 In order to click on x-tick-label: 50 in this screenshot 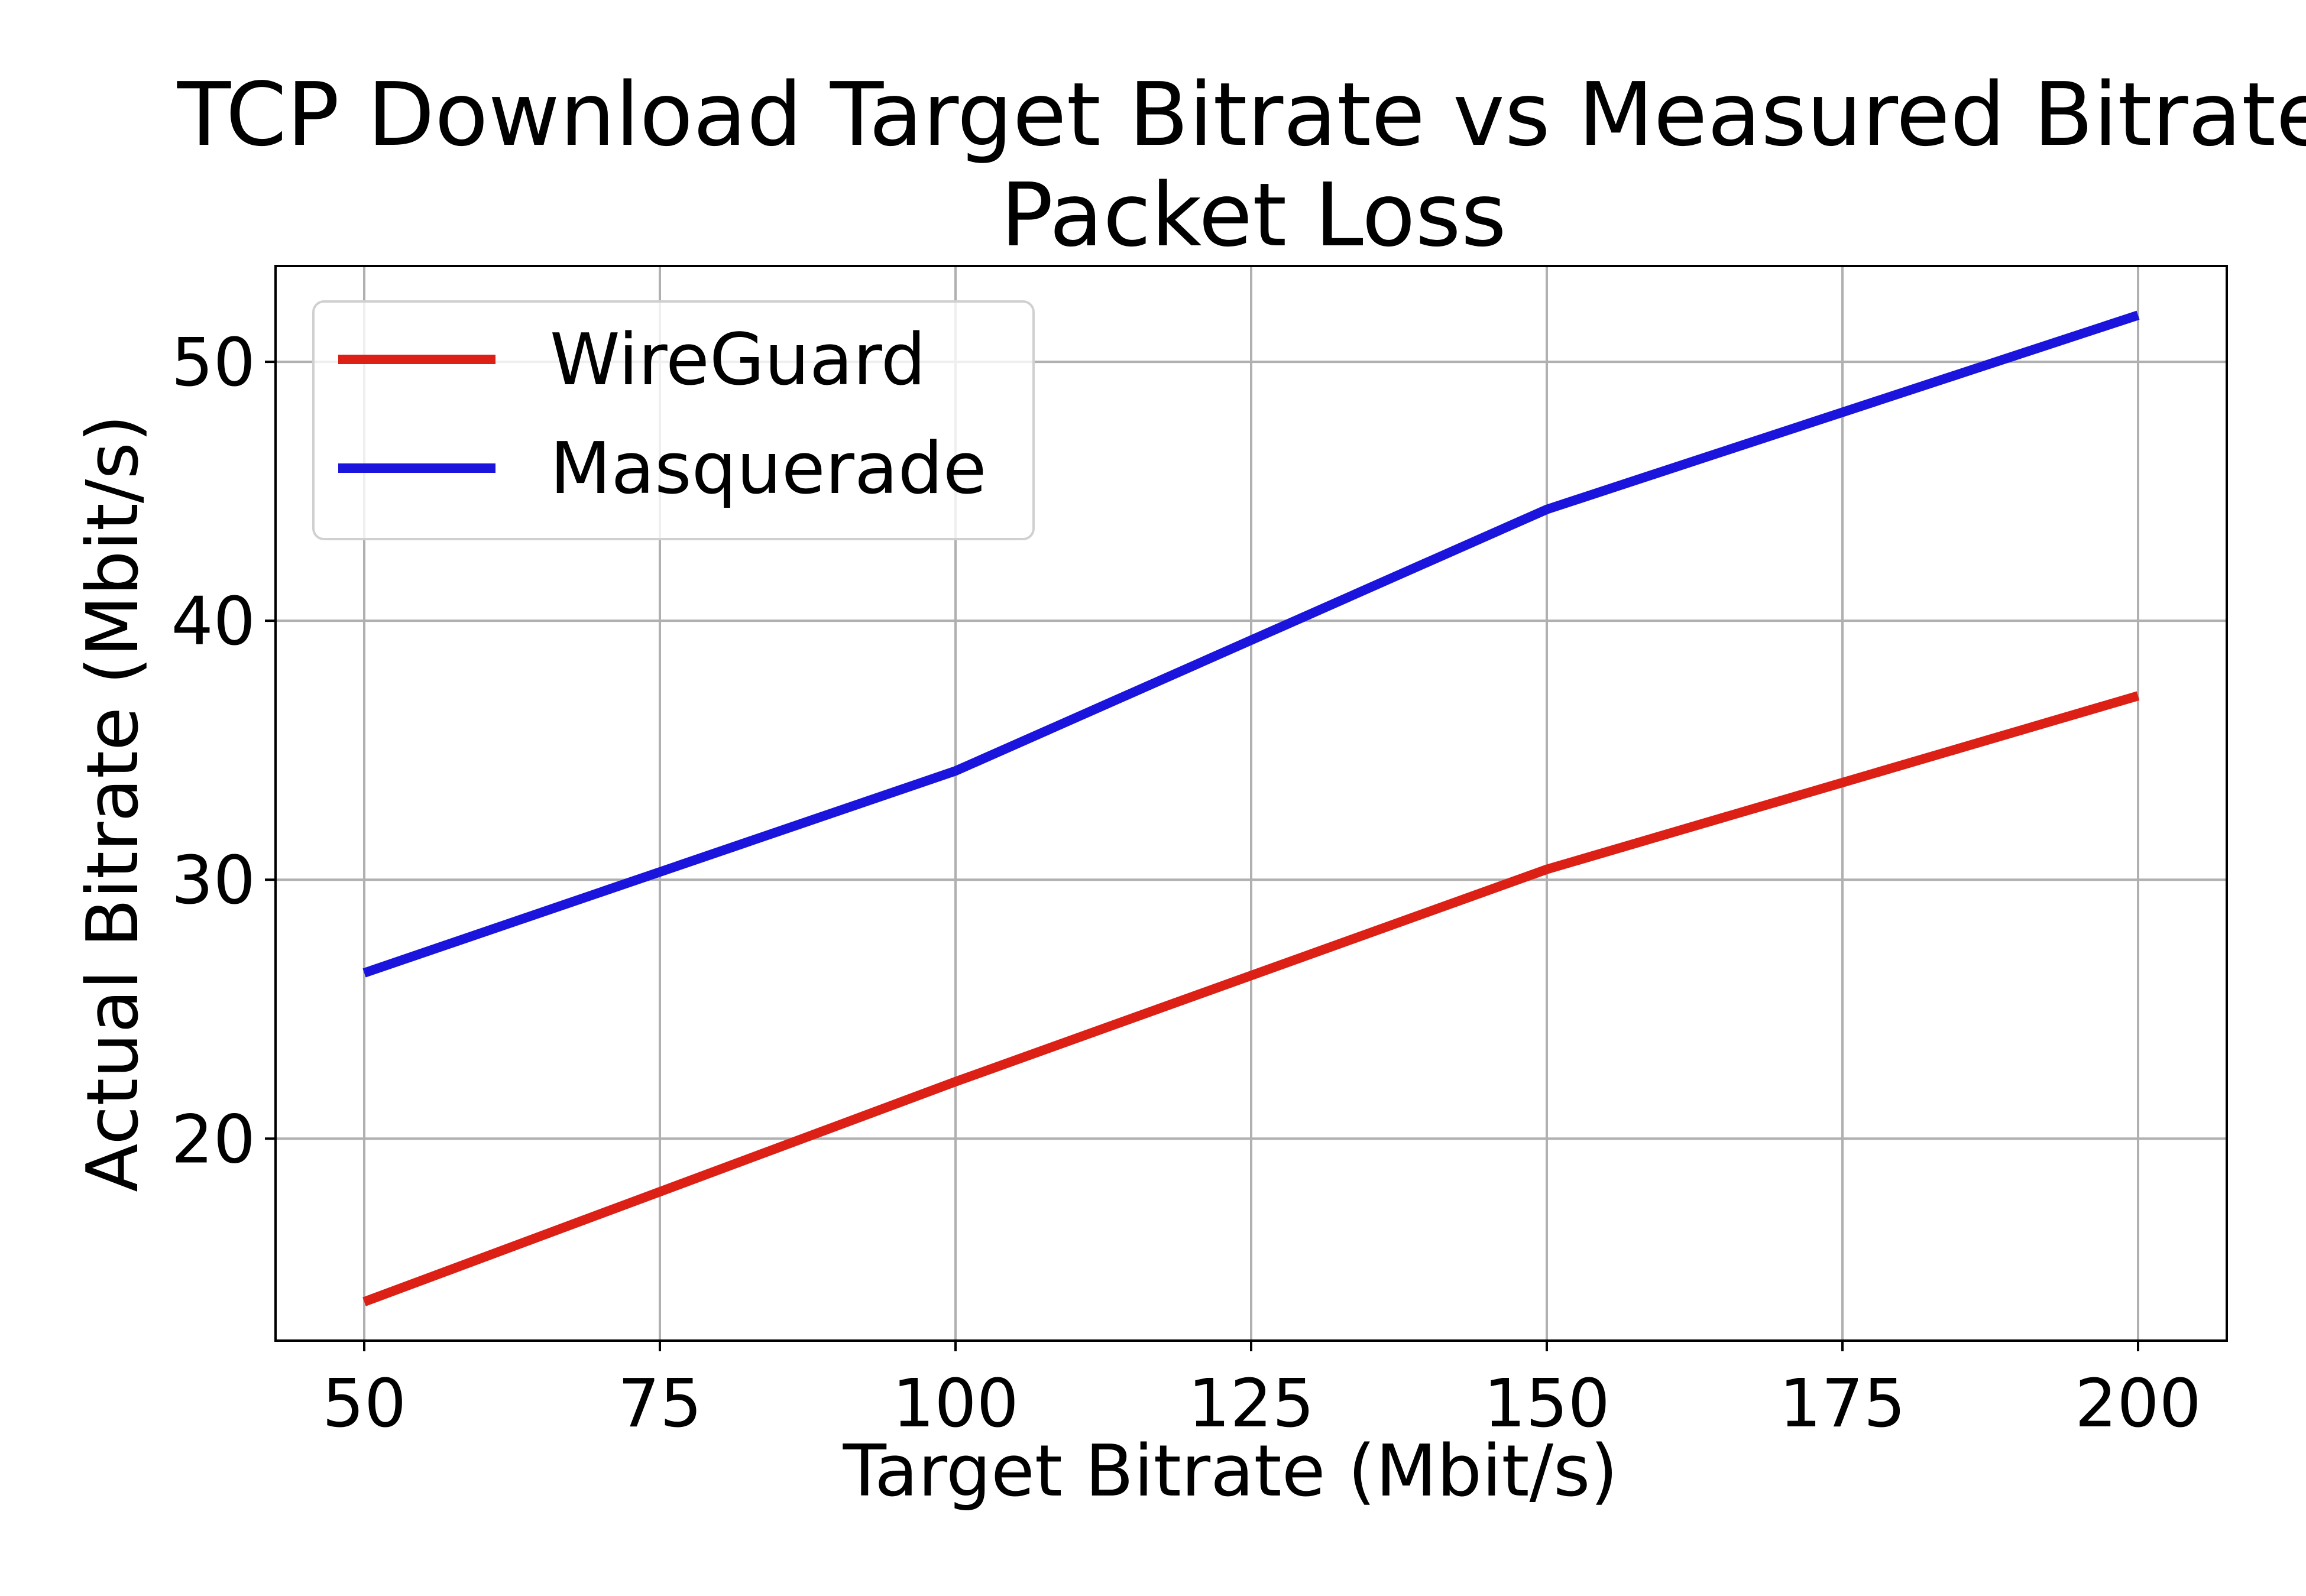, I will do `click(364, 1403)`.